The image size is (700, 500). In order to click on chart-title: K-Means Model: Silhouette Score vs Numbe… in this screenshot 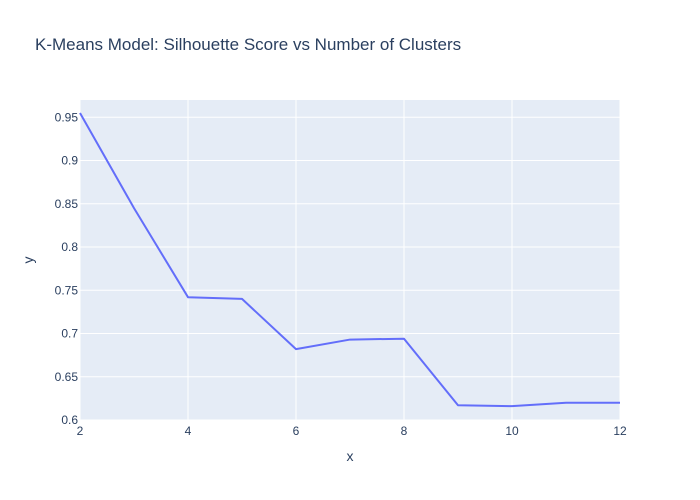, I will do `click(248, 44)`.